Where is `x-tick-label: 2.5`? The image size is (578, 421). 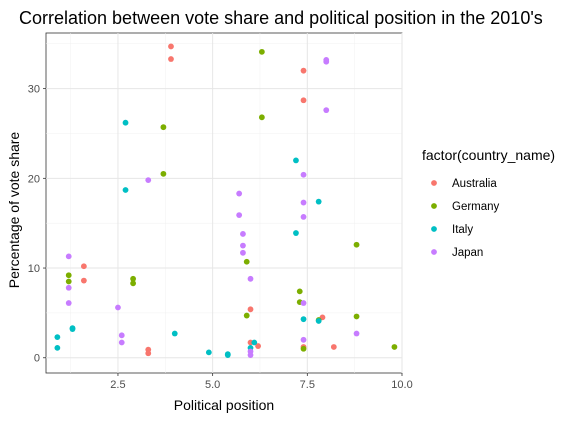
x-tick-label: 2.5 is located at coordinates (117, 385).